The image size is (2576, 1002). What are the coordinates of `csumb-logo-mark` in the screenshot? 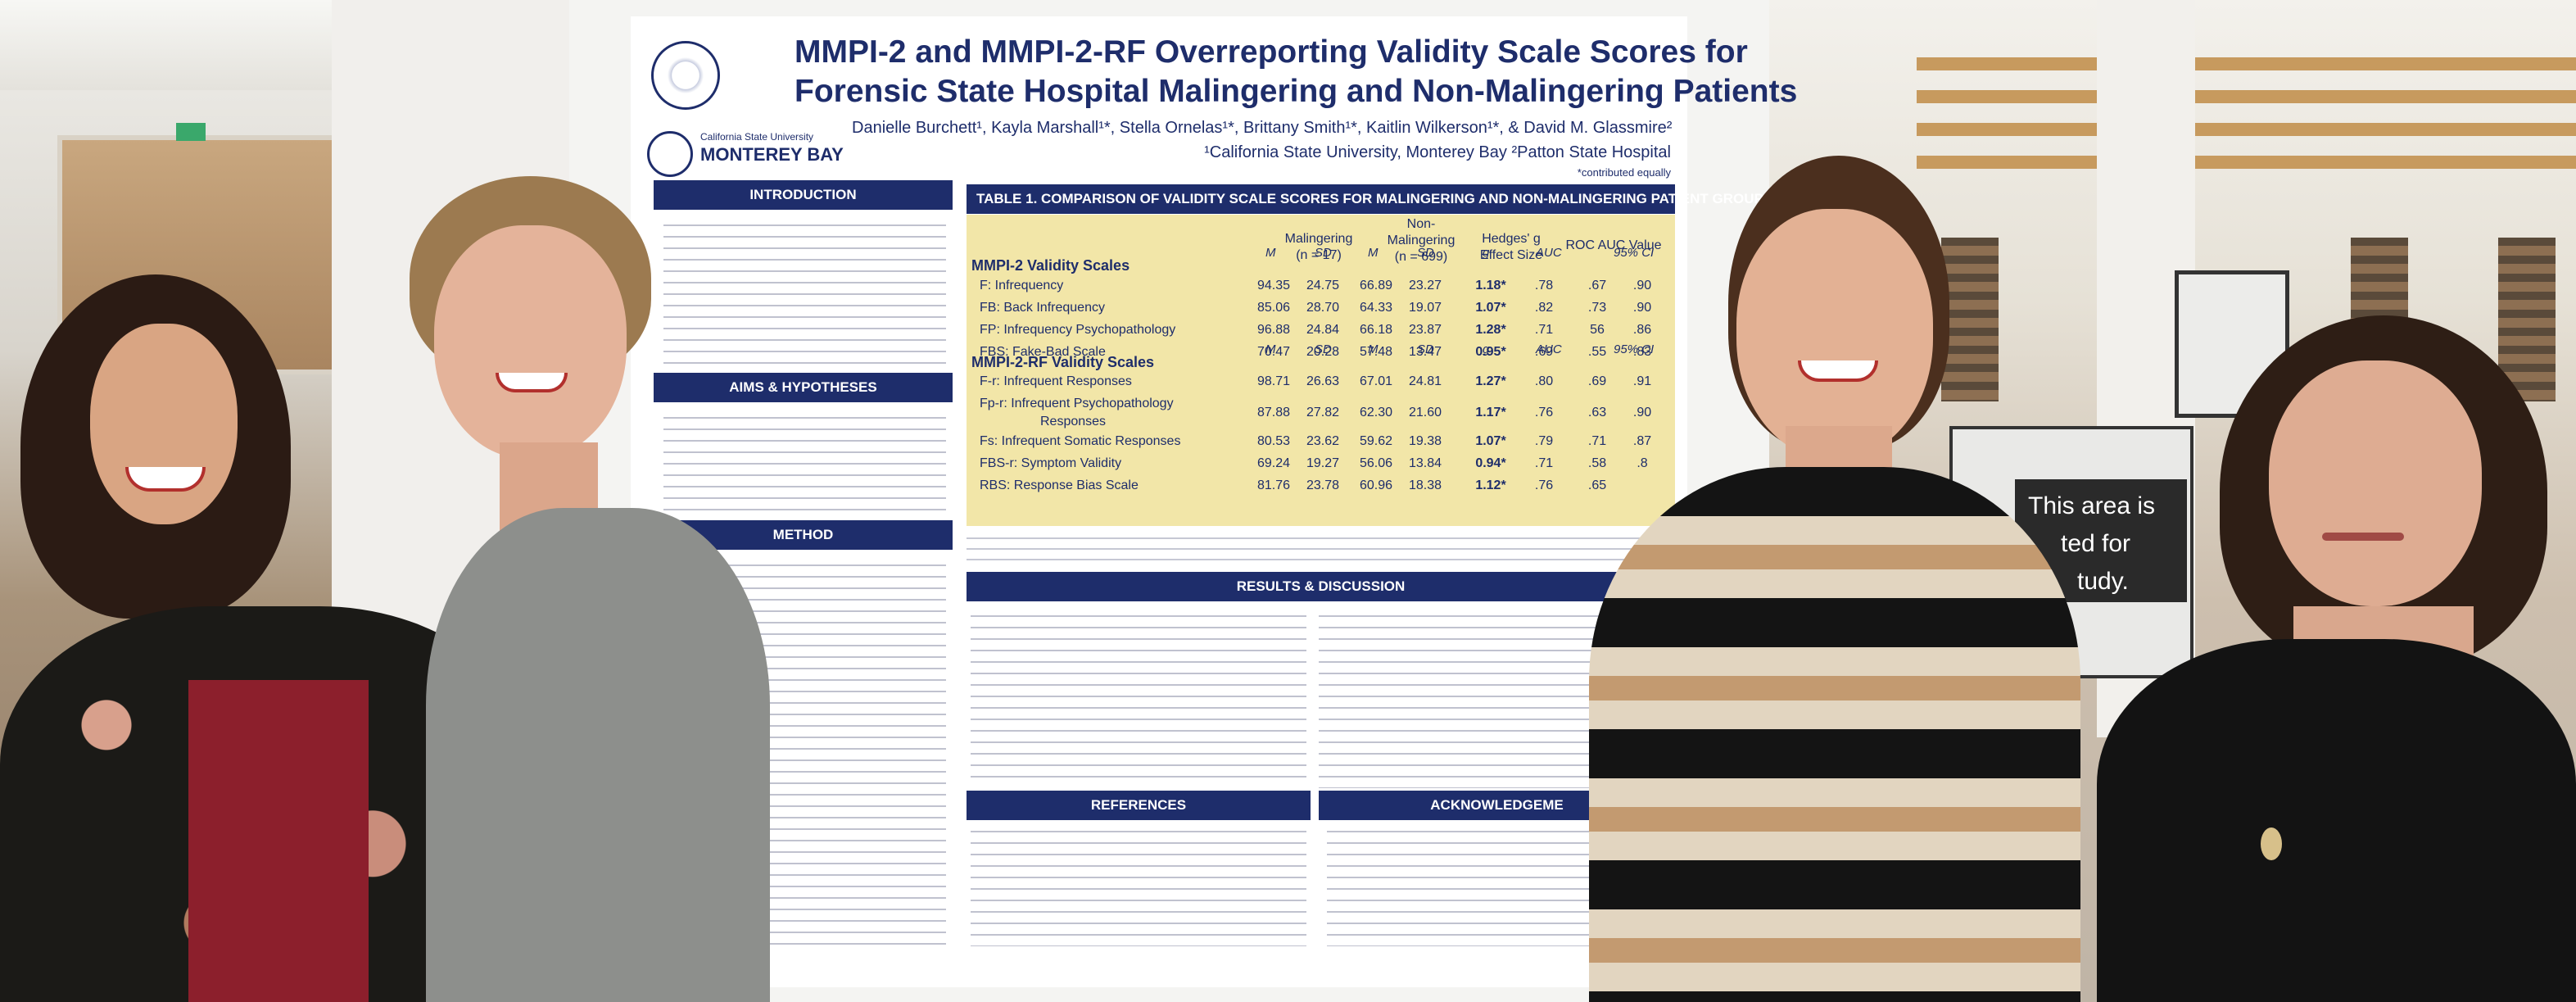 It's located at (670, 154).